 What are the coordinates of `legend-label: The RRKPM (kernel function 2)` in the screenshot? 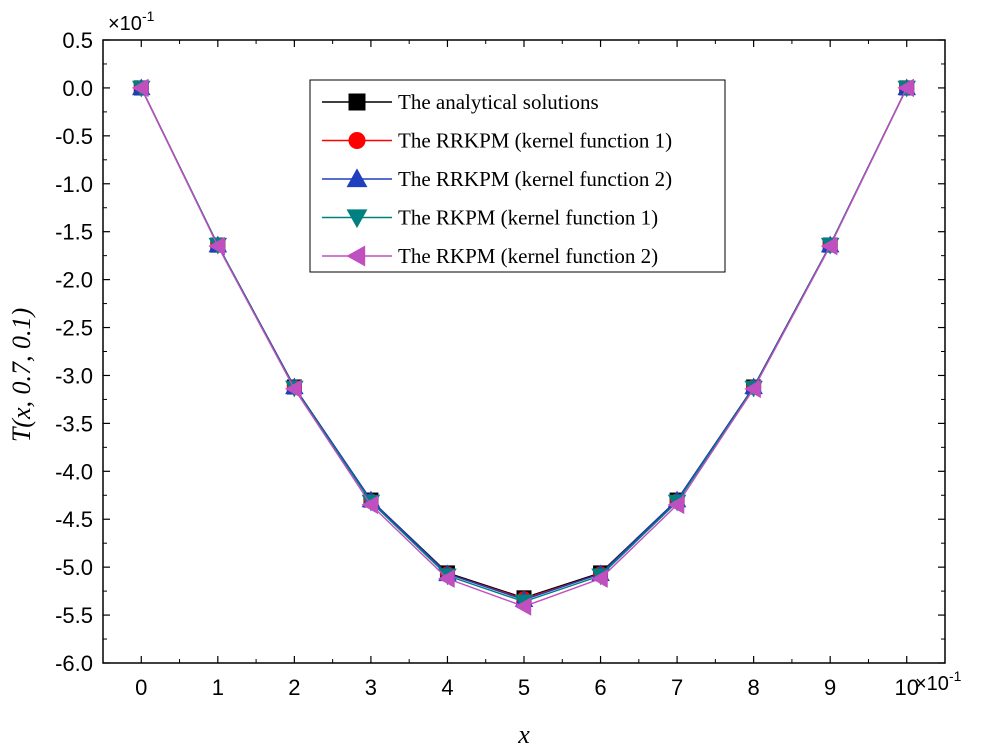 It's located at (535, 179).